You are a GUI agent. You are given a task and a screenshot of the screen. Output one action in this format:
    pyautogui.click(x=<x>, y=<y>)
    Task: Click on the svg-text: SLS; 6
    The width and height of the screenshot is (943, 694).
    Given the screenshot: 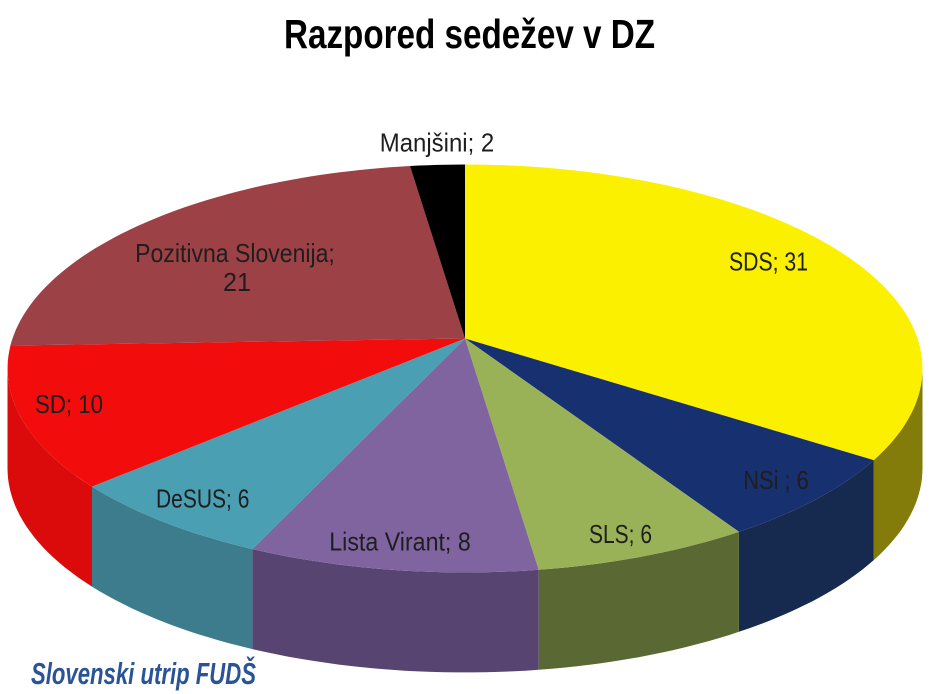 What is the action you would take?
    pyautogui.click(x=620, y=534)
    